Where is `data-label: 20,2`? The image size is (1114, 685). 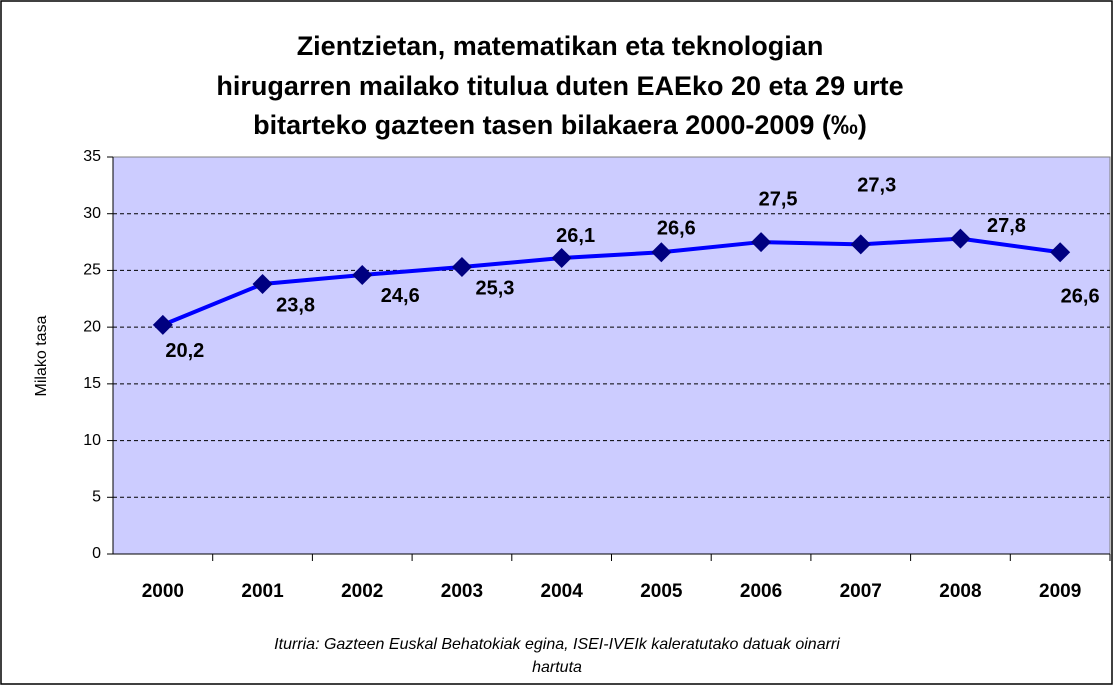
data-label: 20,2 is located at coordinates (184, 351).